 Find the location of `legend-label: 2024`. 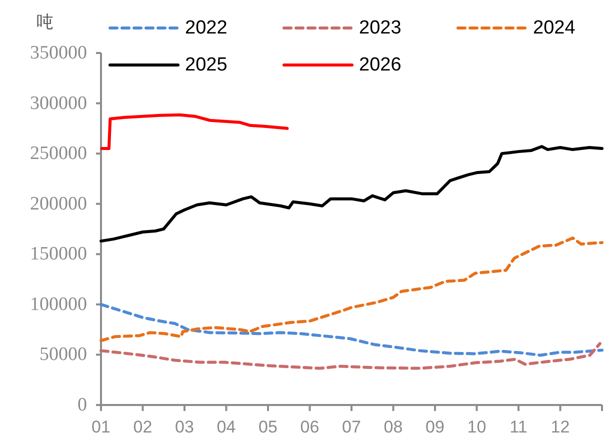

legend-label: 2024 is located at coordinates (554, 28).